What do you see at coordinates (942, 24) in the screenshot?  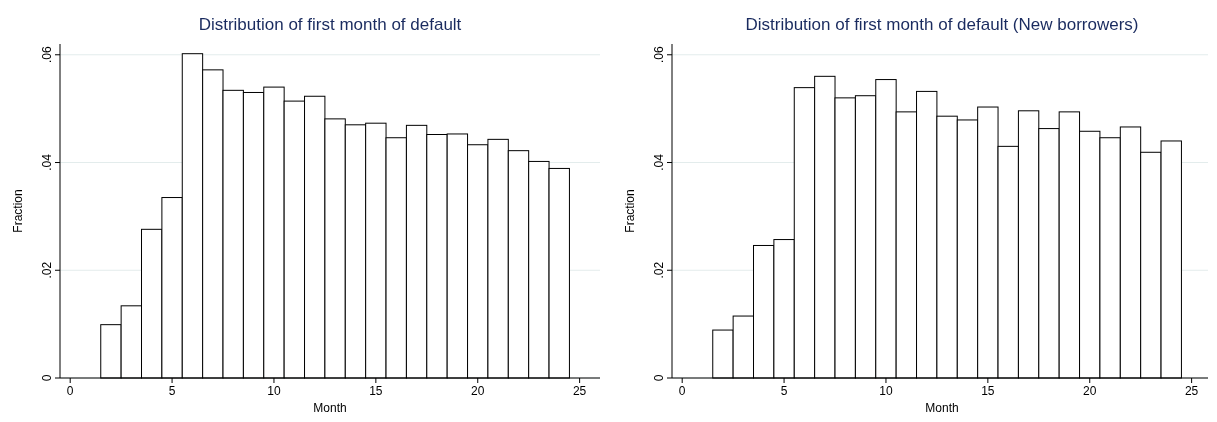 I see `chart-title: Distribution of first month of default (New borrowers)` at bounding box center [942, 24].